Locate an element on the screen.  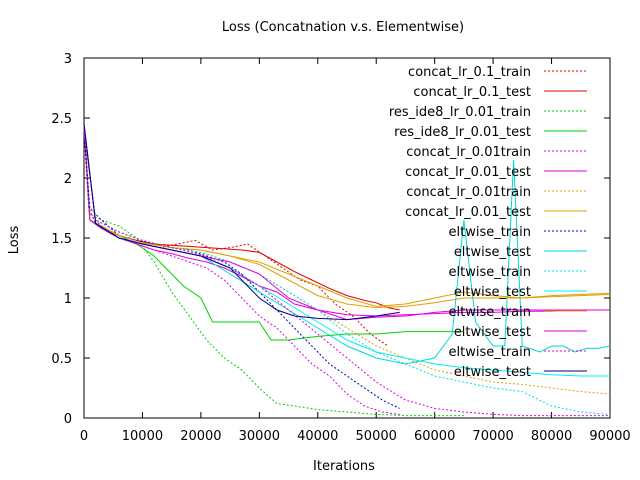
y-tick-label: 2.5 is located at coordinates (61, 119).